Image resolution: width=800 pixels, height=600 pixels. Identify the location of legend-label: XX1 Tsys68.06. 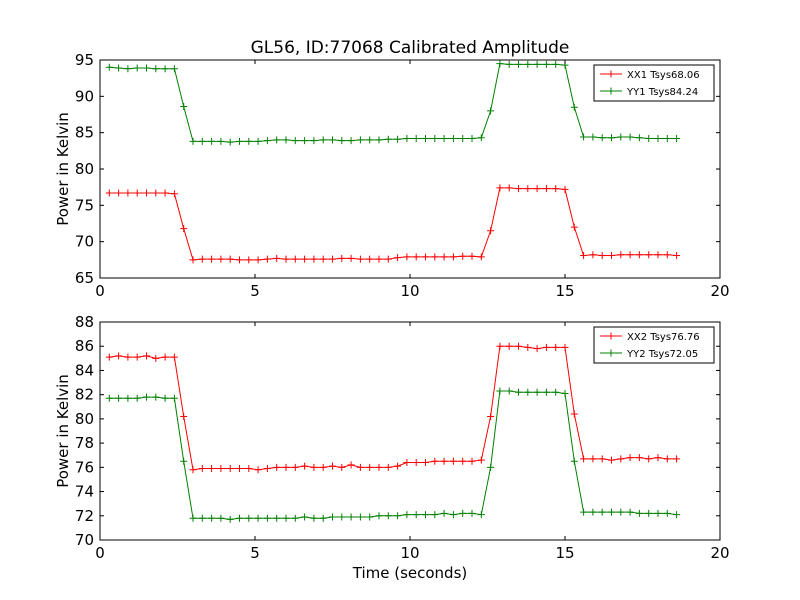
(663, 75).